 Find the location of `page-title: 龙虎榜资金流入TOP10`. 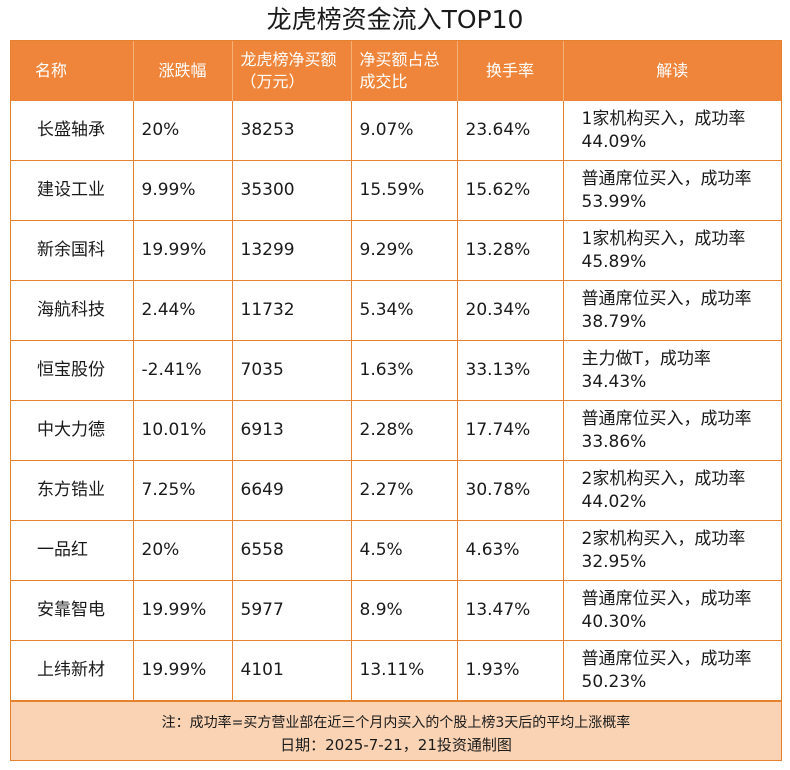

page-title: 龙虎榜资金流入TOP10 is located at coordinates (395, 19).